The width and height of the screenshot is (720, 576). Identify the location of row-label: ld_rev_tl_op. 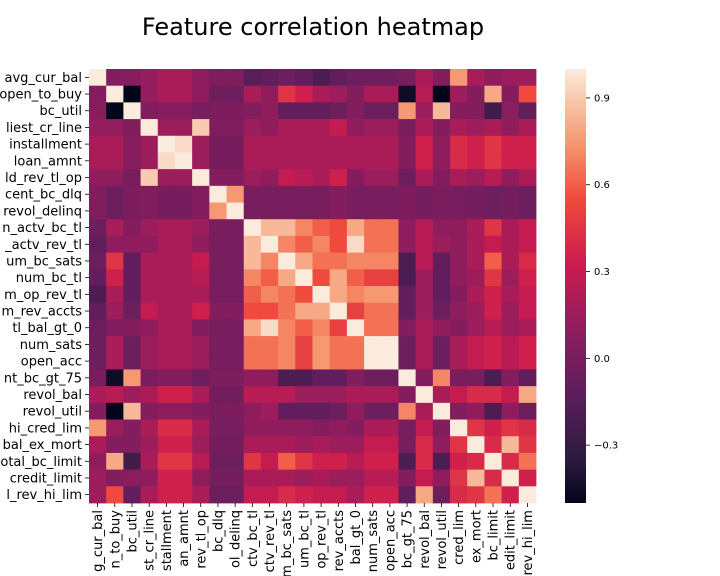
(43, 178).